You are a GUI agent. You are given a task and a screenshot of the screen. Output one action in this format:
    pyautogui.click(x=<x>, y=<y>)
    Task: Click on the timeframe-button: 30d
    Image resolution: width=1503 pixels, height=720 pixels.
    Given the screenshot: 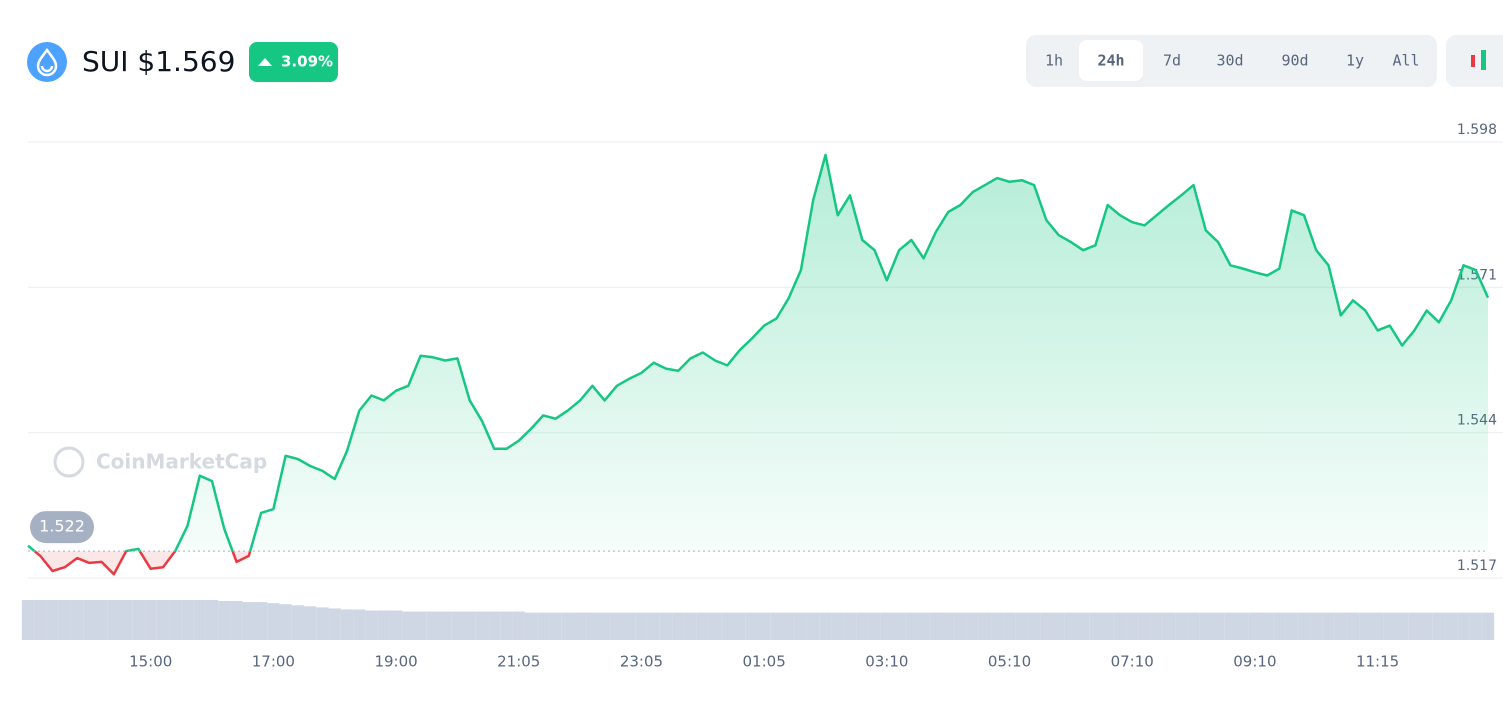 What is the action you would take?
    pyautogui.click(x=1229, y=61)
    